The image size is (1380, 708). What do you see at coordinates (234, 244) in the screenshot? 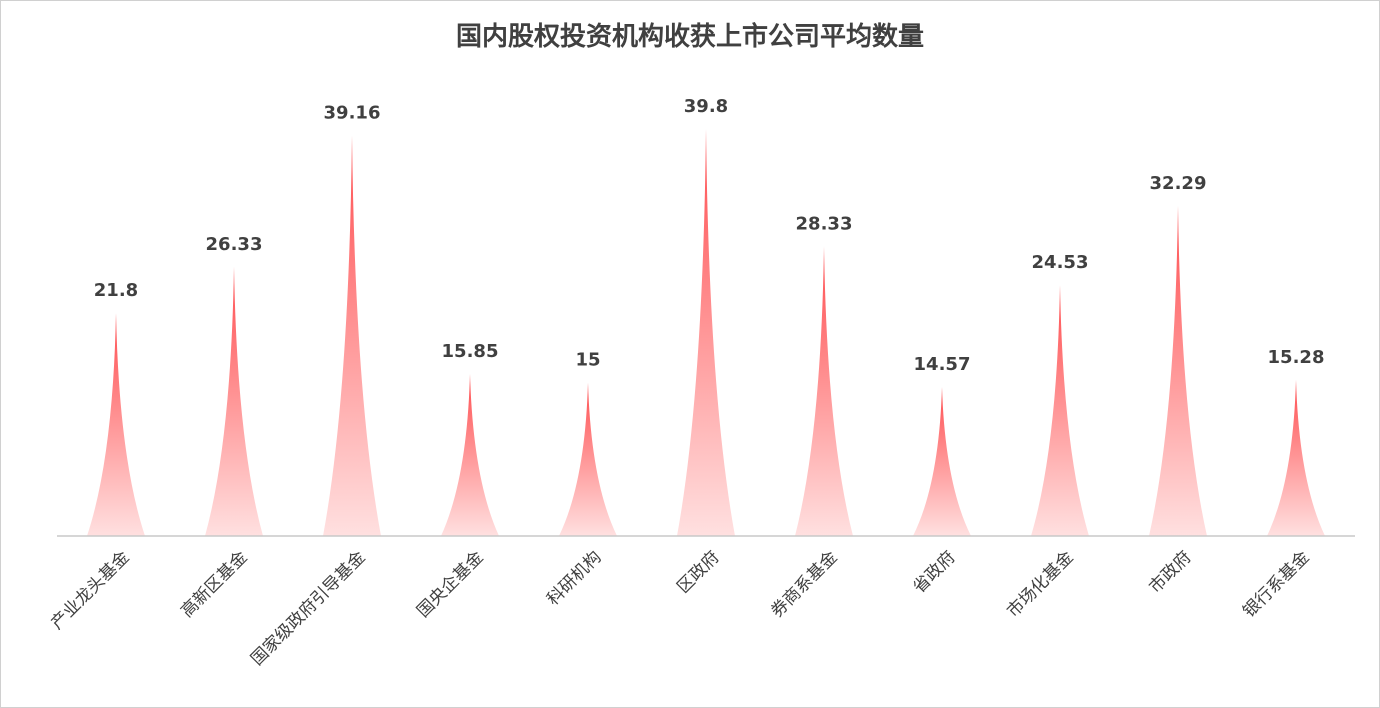
I see `data-label: 26.33` at bounding box center [234, 244].